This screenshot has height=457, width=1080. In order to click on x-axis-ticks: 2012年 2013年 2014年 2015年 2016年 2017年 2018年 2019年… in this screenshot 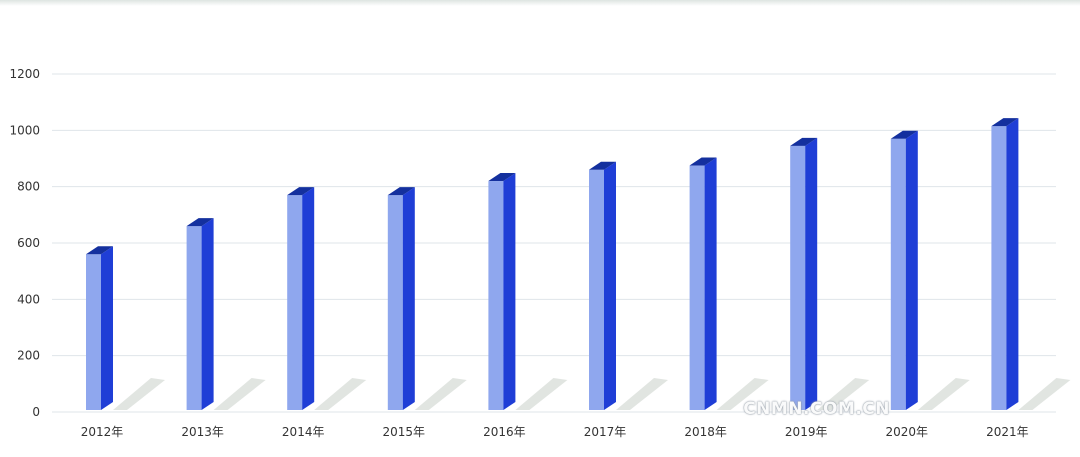, I will do `click(555, 432)`.